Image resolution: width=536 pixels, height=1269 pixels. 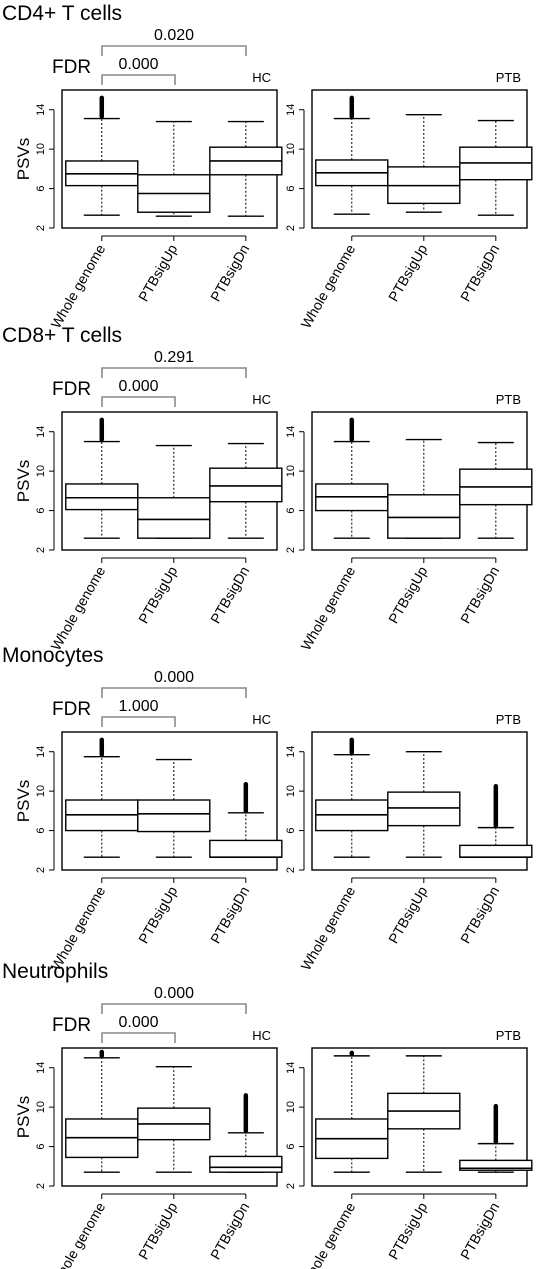 I want to click on fdr-value: 1.000, so click(x=138, y=706).